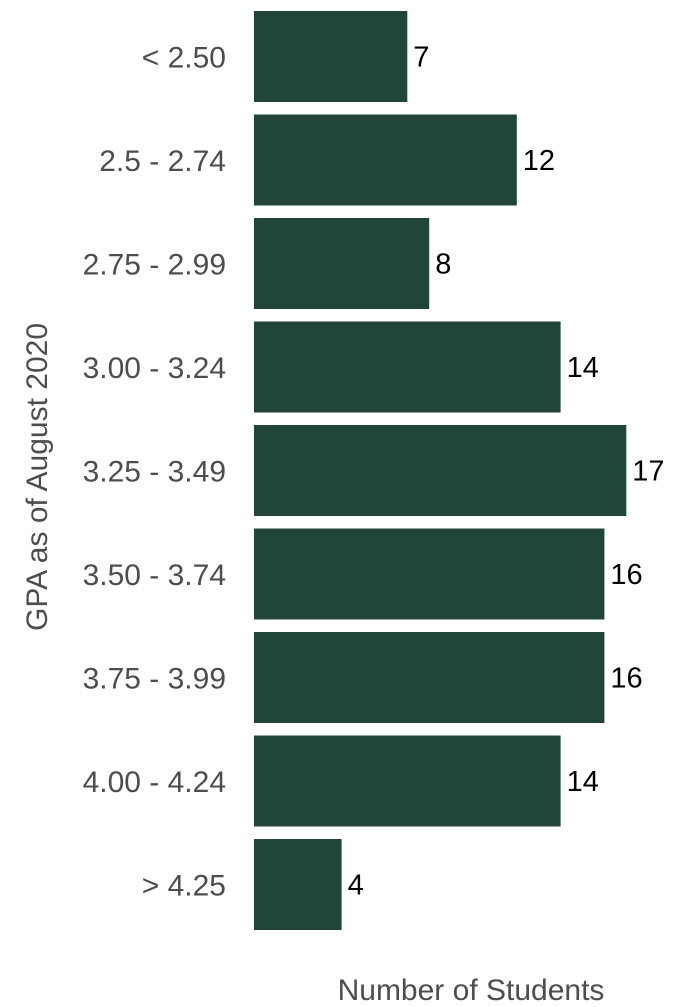 The width and height of the screenshot is (674, 1007). I want to click on value-label: 4, so click(356, 886).